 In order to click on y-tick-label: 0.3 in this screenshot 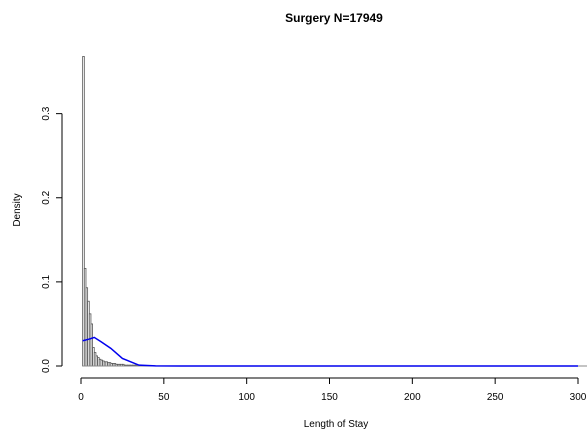, I will do `click(46, 113)`.